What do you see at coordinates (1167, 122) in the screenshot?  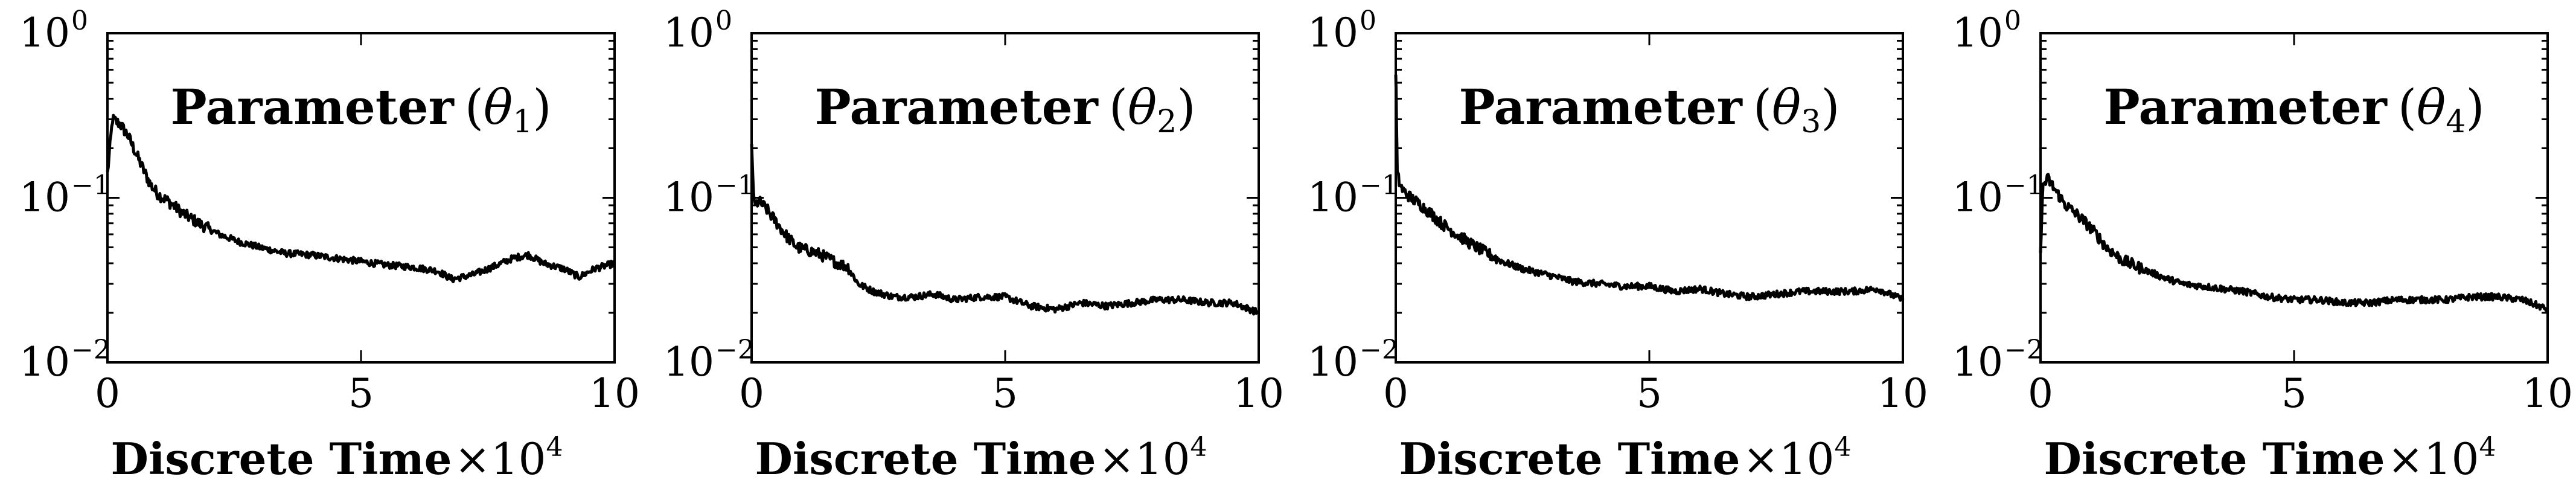 I see `title-subscript: 2` at bounding box center [1167, 122].